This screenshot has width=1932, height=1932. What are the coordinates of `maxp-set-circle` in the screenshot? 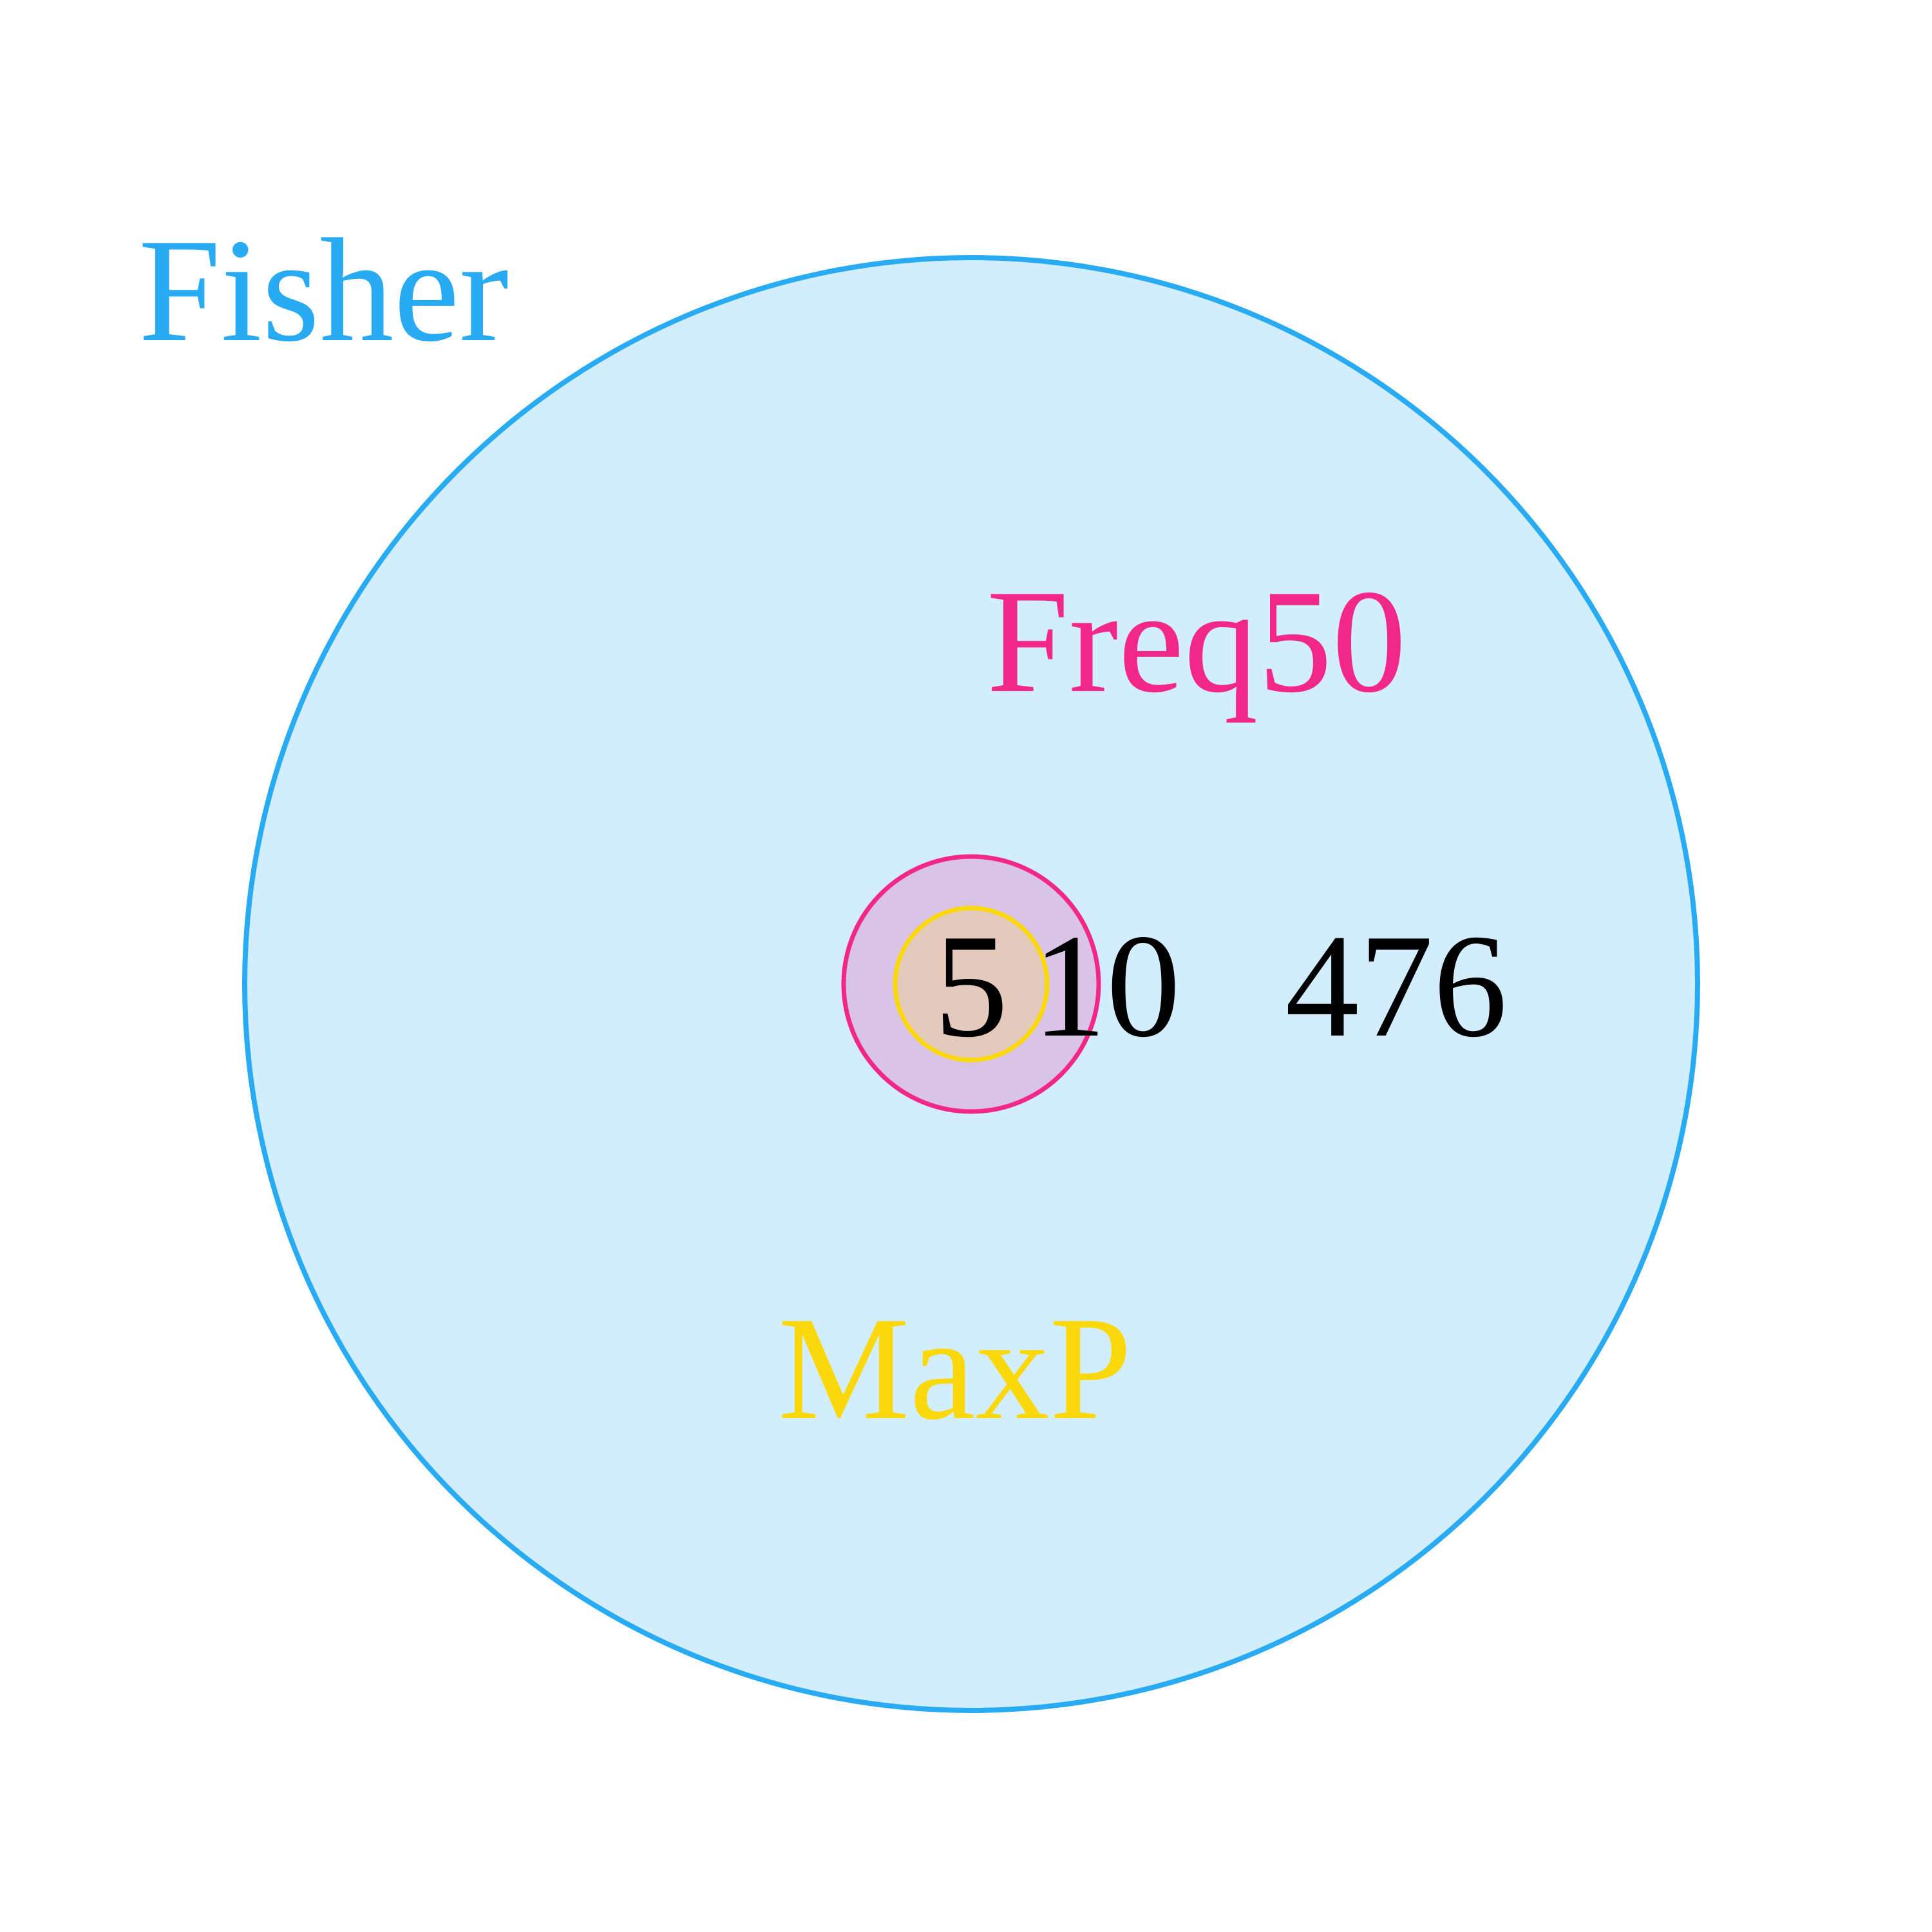 It's located at (972, 984).